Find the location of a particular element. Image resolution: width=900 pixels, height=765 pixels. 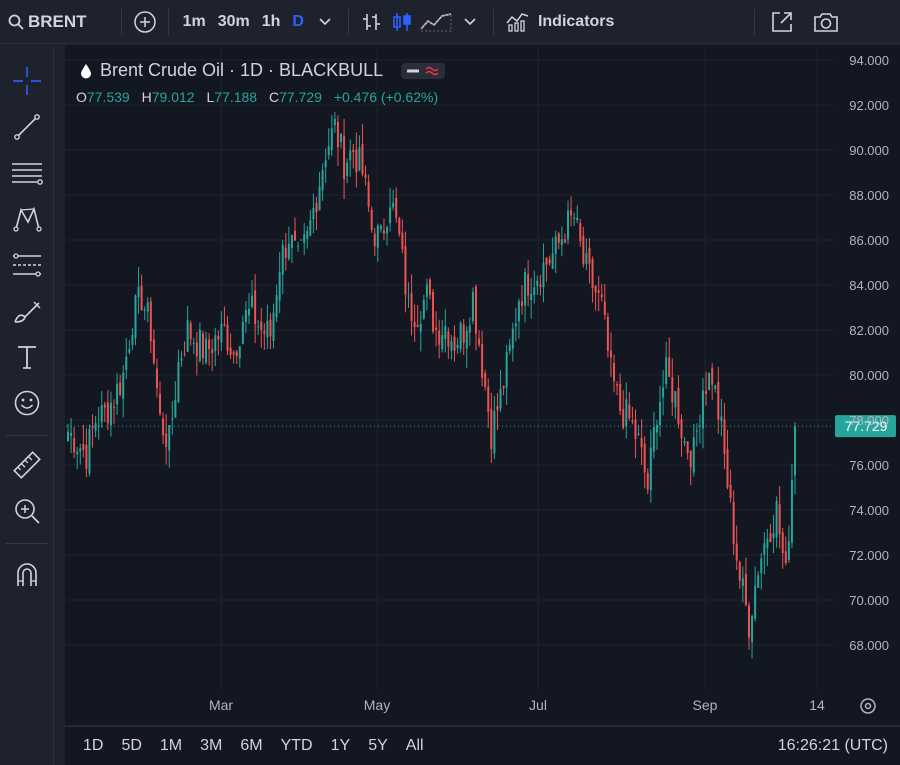

drawing-toolbar is located at coordinates (27, 405).